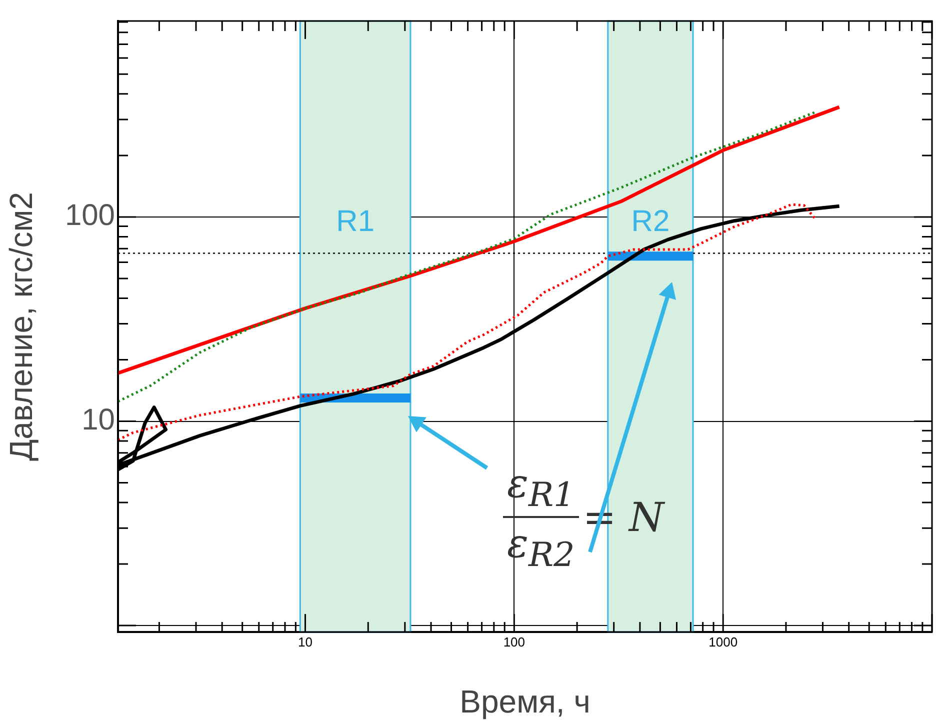 This screenshot has height=727, width=949. I want to click on x-tick-label: 100, so click(514, 642).